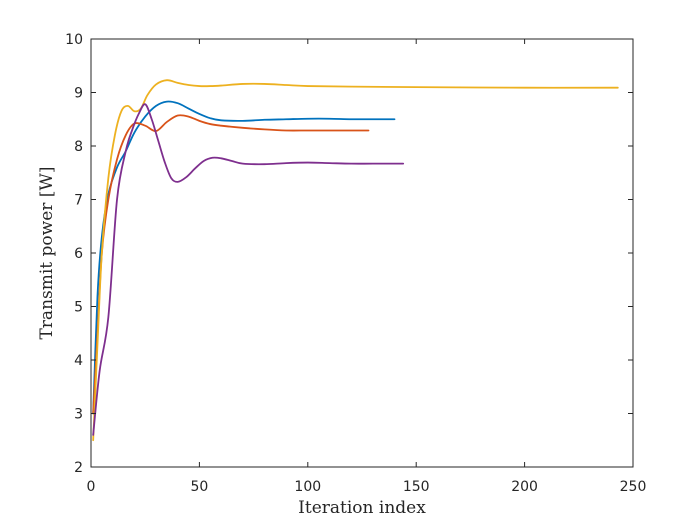 The width and height of the screenshot is (700, 525). I want to click on y-tick-label: 10, so click(74, 40).